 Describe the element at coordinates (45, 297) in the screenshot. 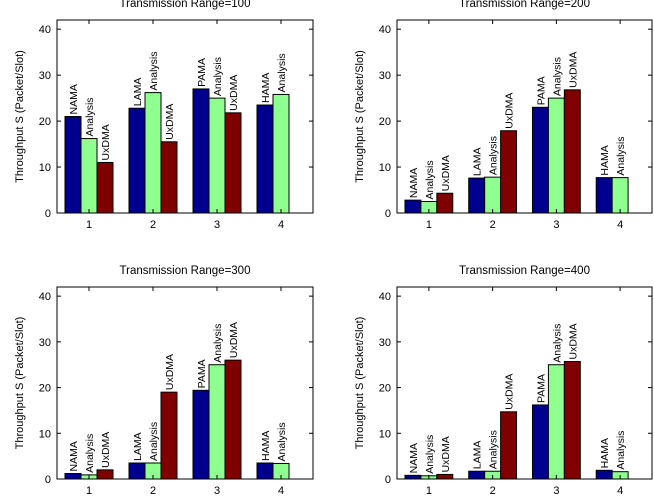

I see `y-tick-label: 40` at that location.